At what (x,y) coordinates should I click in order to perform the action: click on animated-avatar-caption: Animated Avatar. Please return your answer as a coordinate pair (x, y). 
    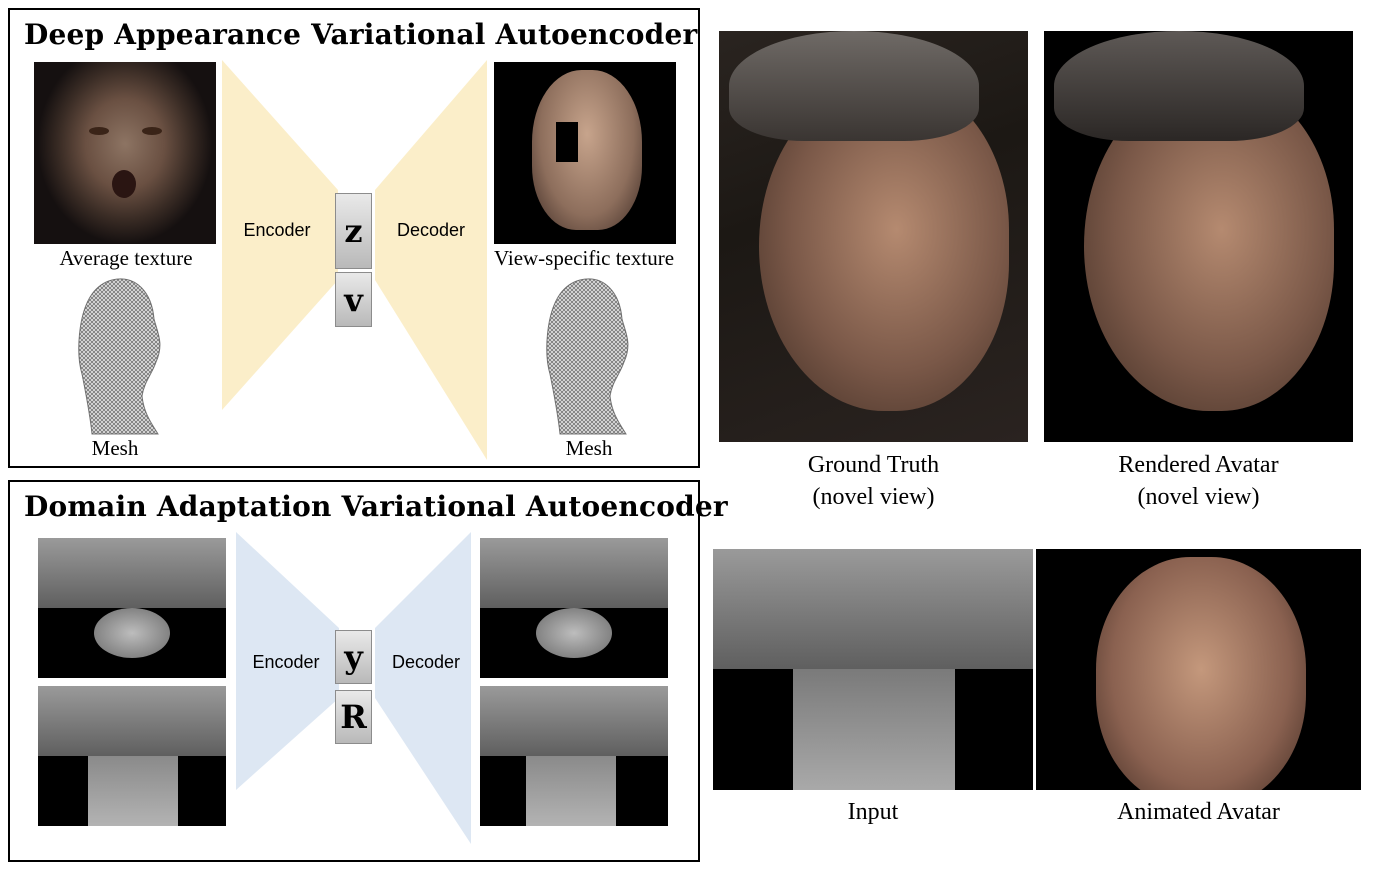
    Looking at the image, I should click on (1198, 812).